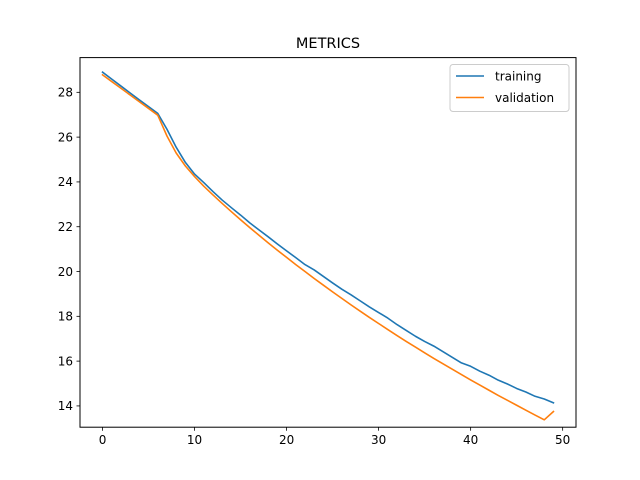 This screenshot has height=480, width=640. I want to click on legend-label-training: training, so click(518, 76).